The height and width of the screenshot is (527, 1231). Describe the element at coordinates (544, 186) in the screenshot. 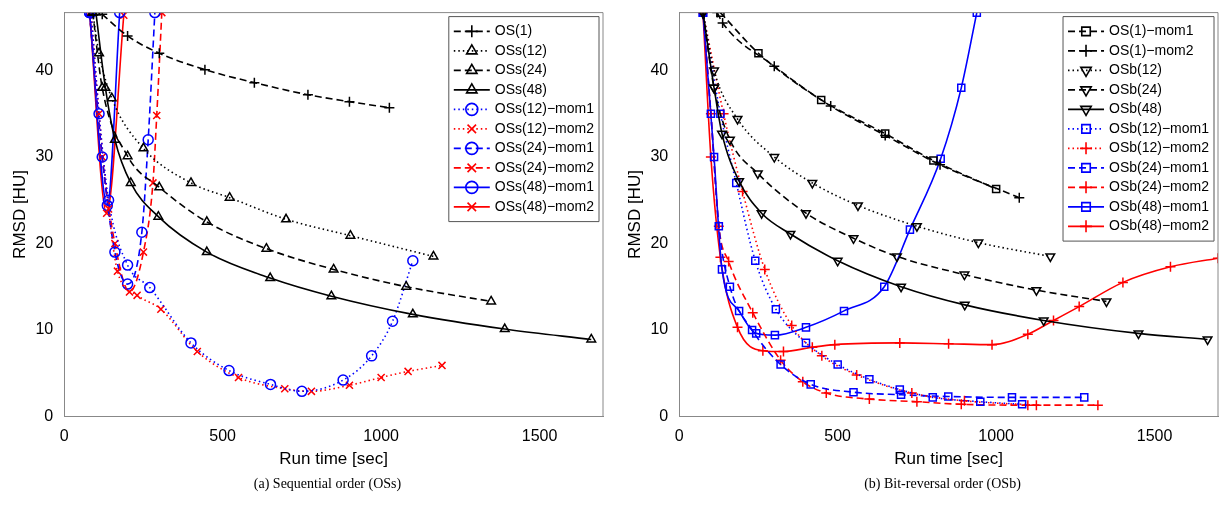

I see `legend-label: OSs(48)−mom1` at that location.